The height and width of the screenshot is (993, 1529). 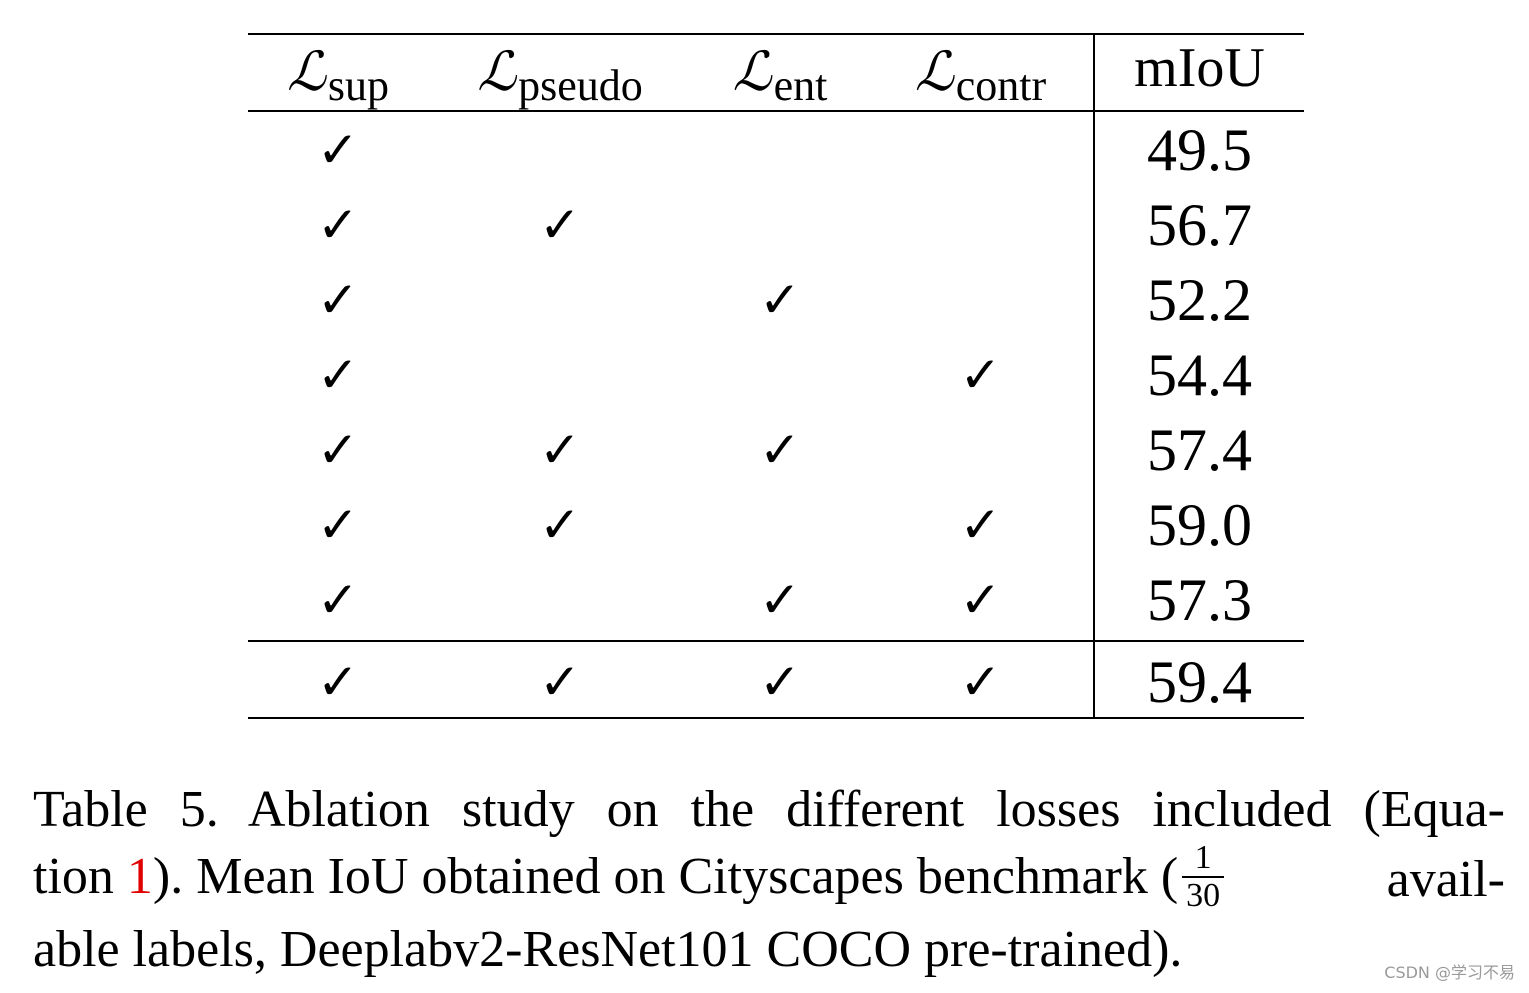 What do you see at coordinates (1445, 879) in the screenshot?
I see `caption-line-2-end: avail-` at bounding box center [1445, 879].